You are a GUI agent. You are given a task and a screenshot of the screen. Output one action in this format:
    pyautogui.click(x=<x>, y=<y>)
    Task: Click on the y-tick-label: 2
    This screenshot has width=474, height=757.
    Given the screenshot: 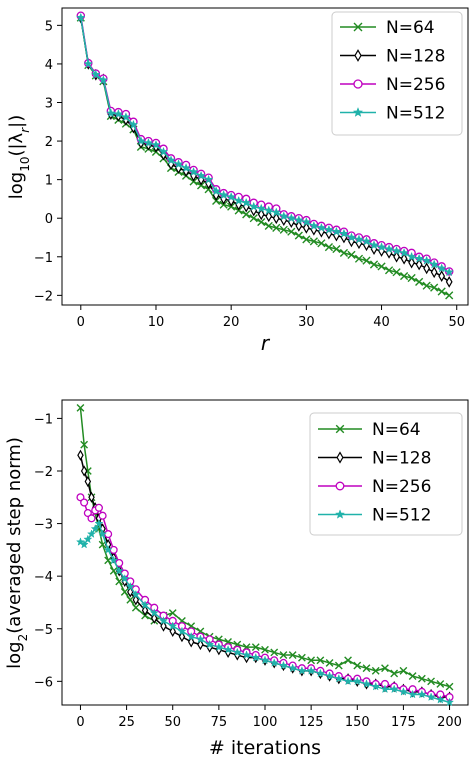 What is the action you would take?
    pyautogui.click(x=49, y=142)
    